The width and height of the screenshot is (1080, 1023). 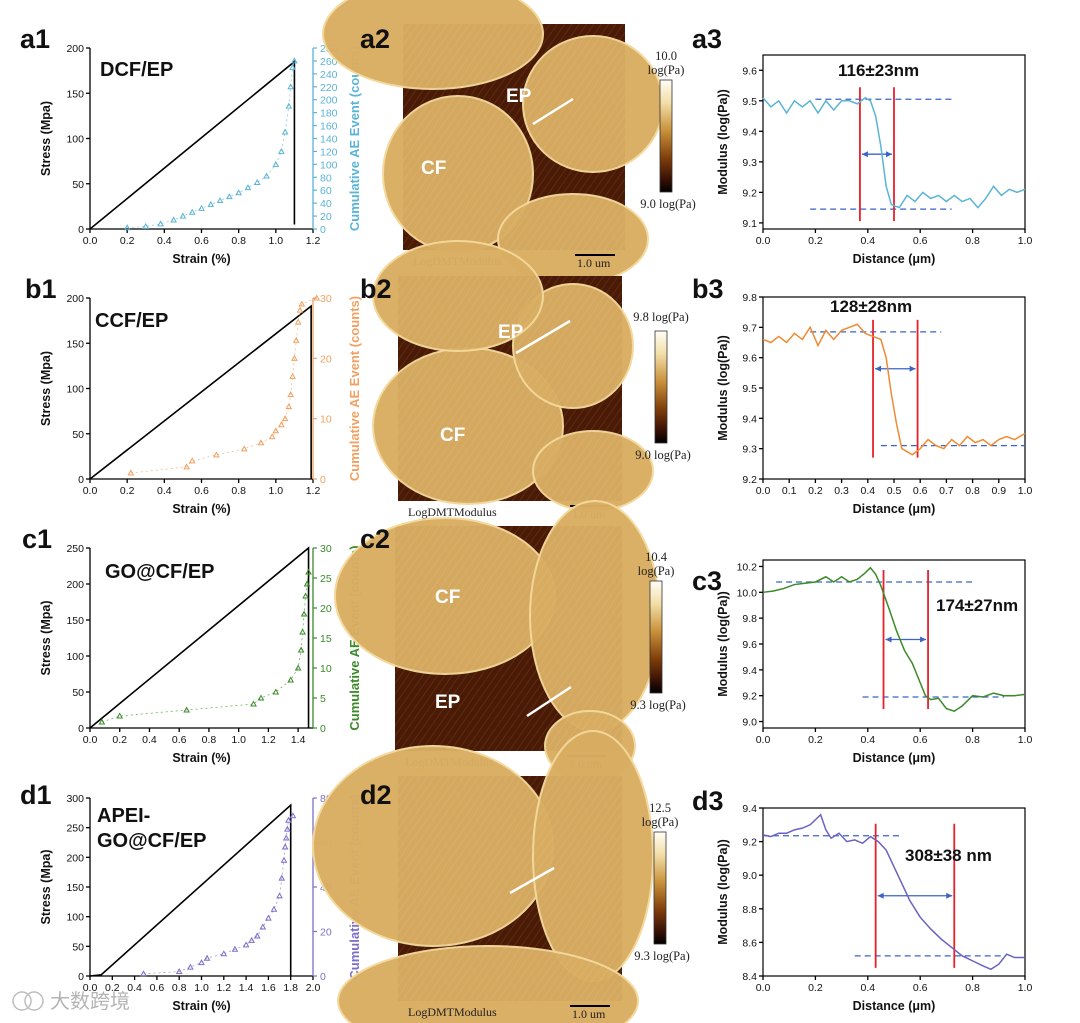 I want to click on afm-label-ep: EP, so click(x=519, y=96).